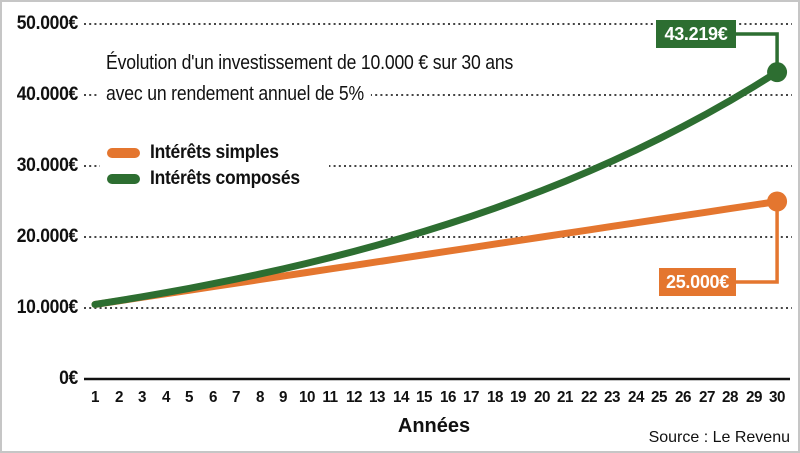 This screenshot has height=453, width=800. Describe the element at coordinates (730, 397) in the screenshot. I see `x-tick-label: 28` at that location.